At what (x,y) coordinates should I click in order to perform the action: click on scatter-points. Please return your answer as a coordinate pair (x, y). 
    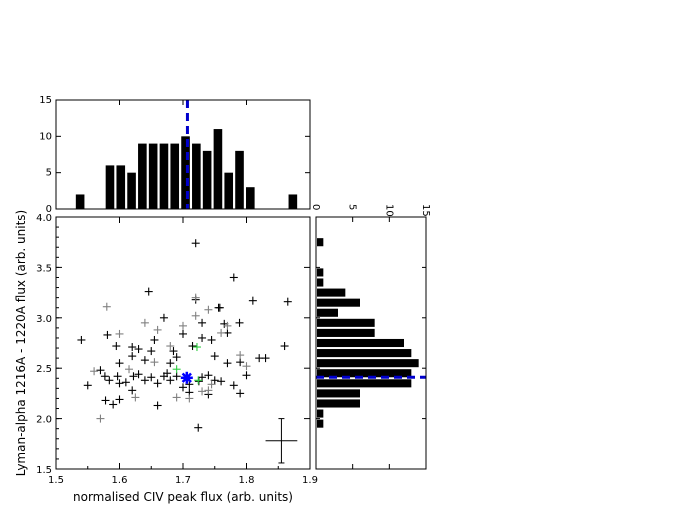
    Looking at the image, I should click on (184, 335).